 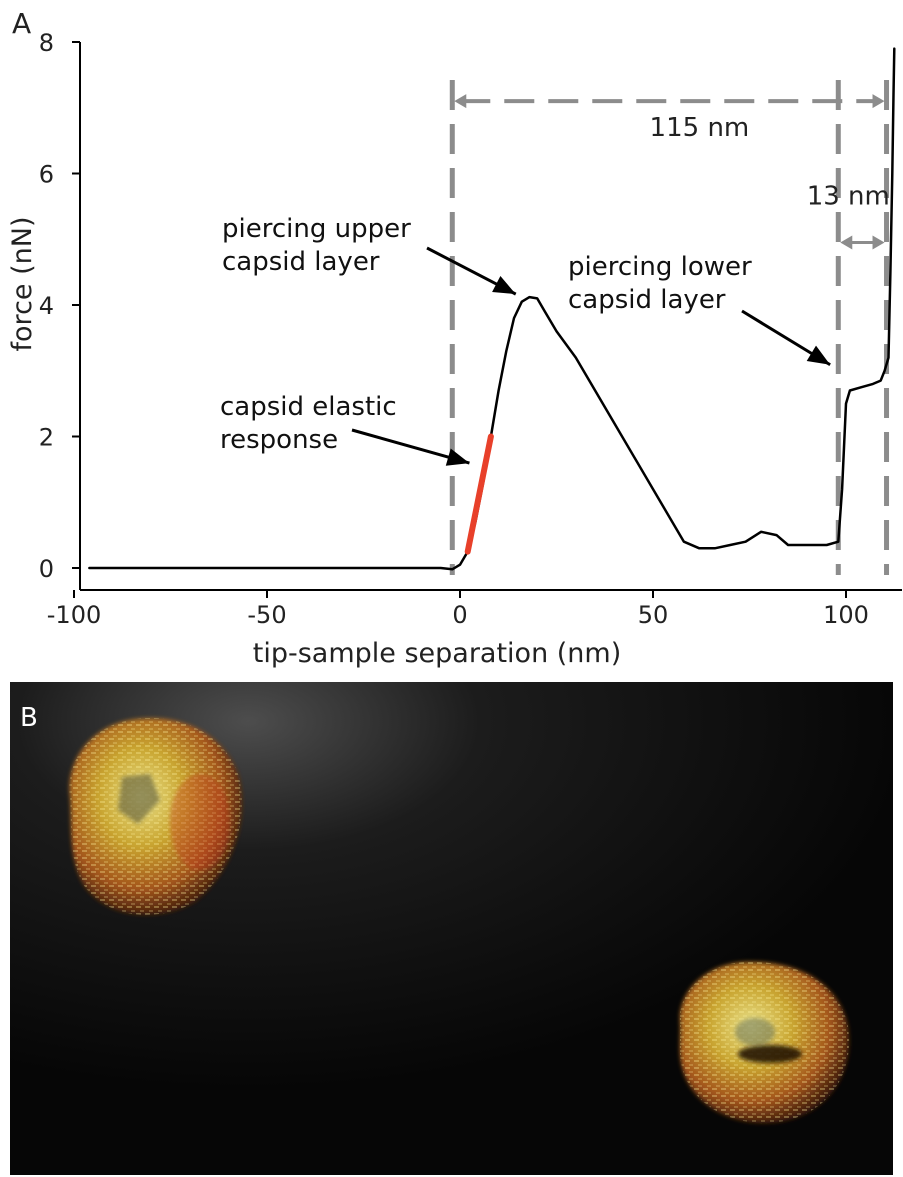 What do you see at coordinates (46, 43) in the screenshot?
I see `y-tick-label: 8` at bounding box center [46, 43].